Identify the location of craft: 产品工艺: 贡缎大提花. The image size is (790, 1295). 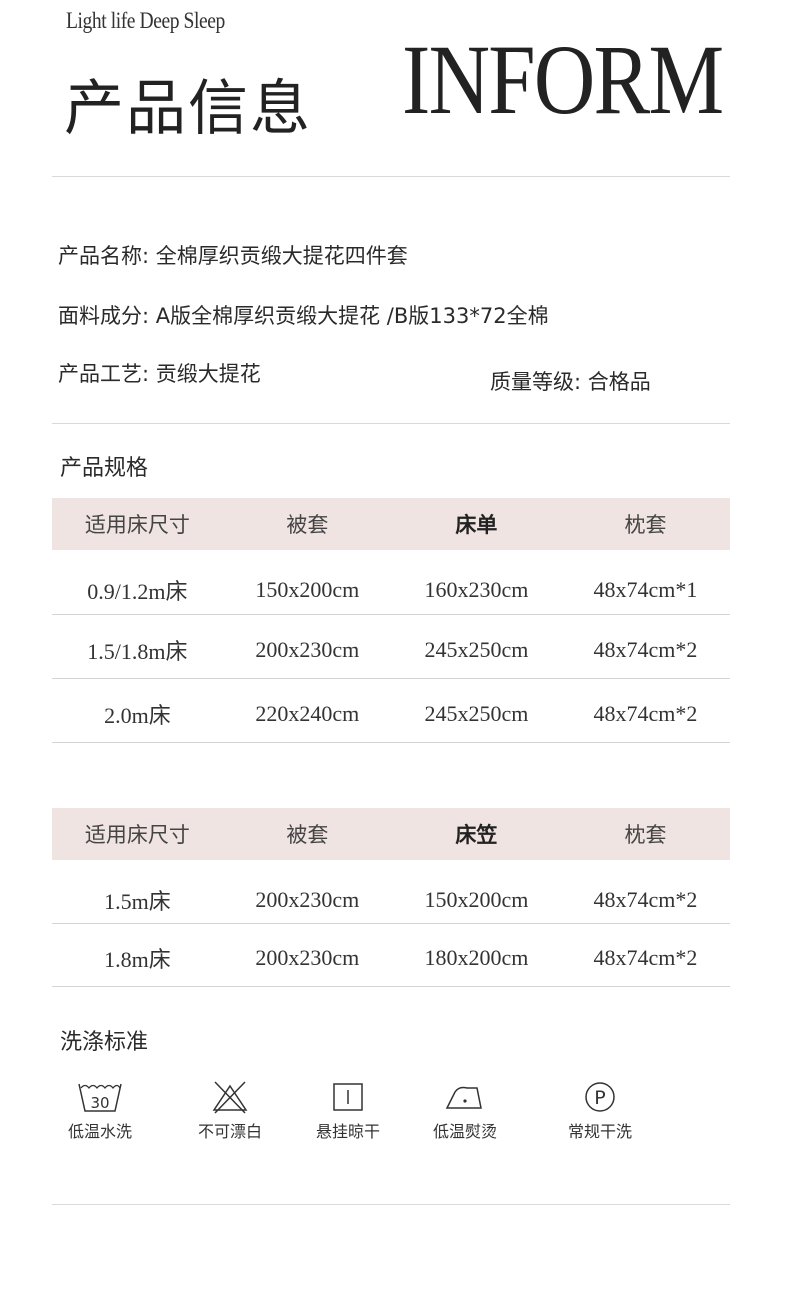
(159, 373).